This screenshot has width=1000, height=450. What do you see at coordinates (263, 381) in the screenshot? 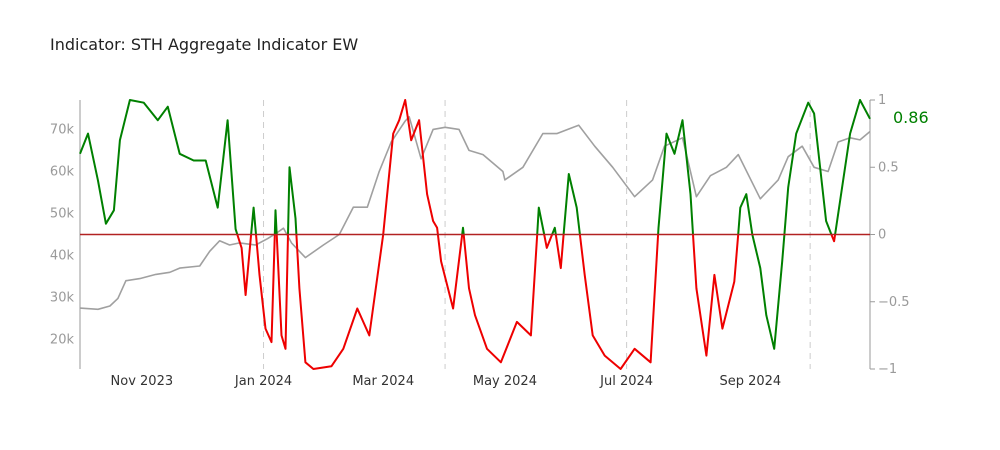
I see `x-tick-label: Jan 2024` at bounding box center [263, 381].